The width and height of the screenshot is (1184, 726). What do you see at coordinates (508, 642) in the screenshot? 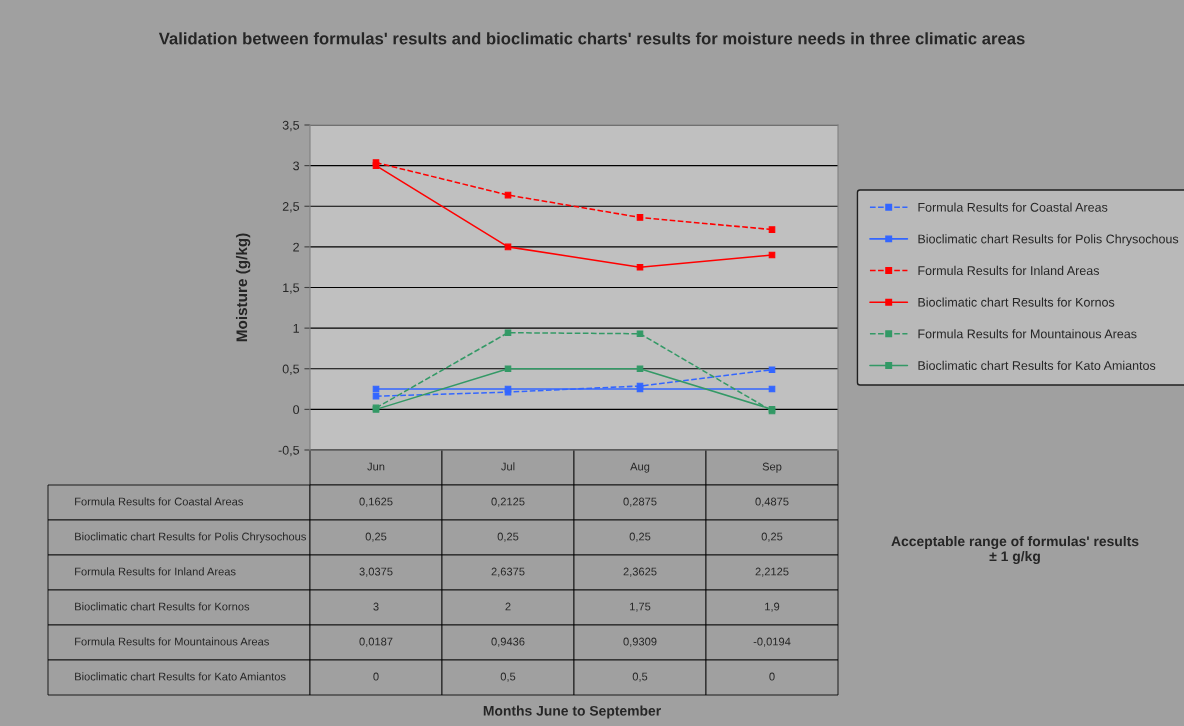
I see `data-label: 0,9436` at bounding box center [508, 642].